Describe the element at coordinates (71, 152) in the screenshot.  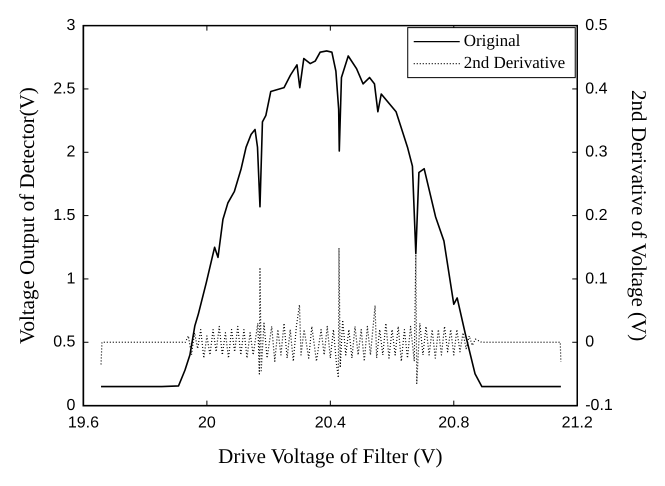
I see `y-tick-label: 2` at that location.